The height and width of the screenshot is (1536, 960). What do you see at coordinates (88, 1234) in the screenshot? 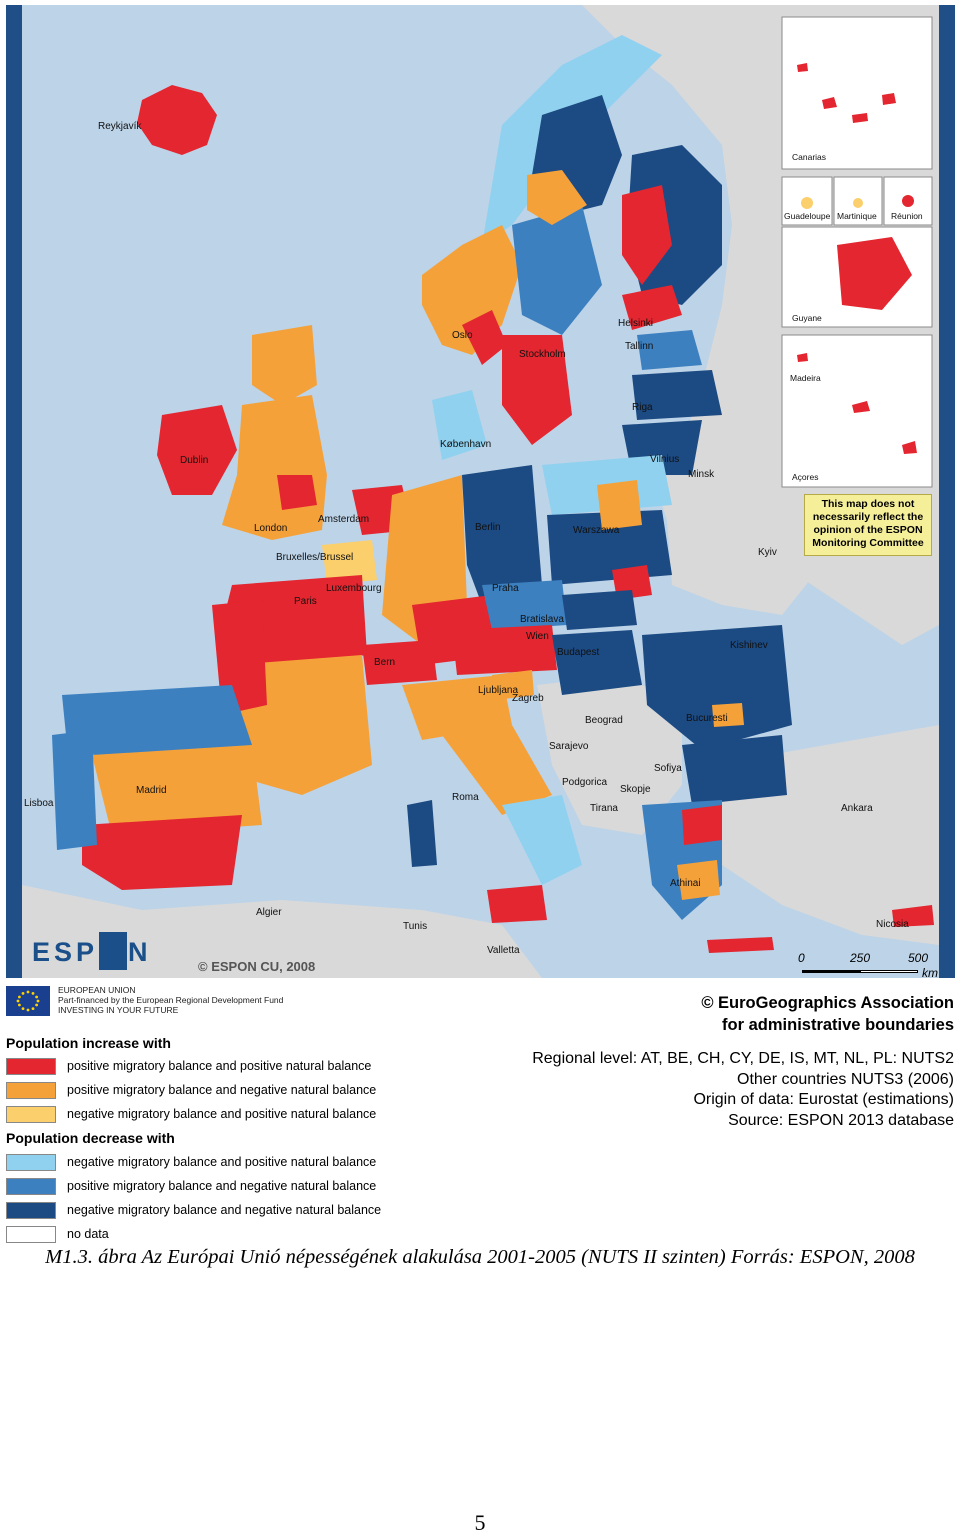
I see `legend-label: no data` at bounding box center [88, 1234].